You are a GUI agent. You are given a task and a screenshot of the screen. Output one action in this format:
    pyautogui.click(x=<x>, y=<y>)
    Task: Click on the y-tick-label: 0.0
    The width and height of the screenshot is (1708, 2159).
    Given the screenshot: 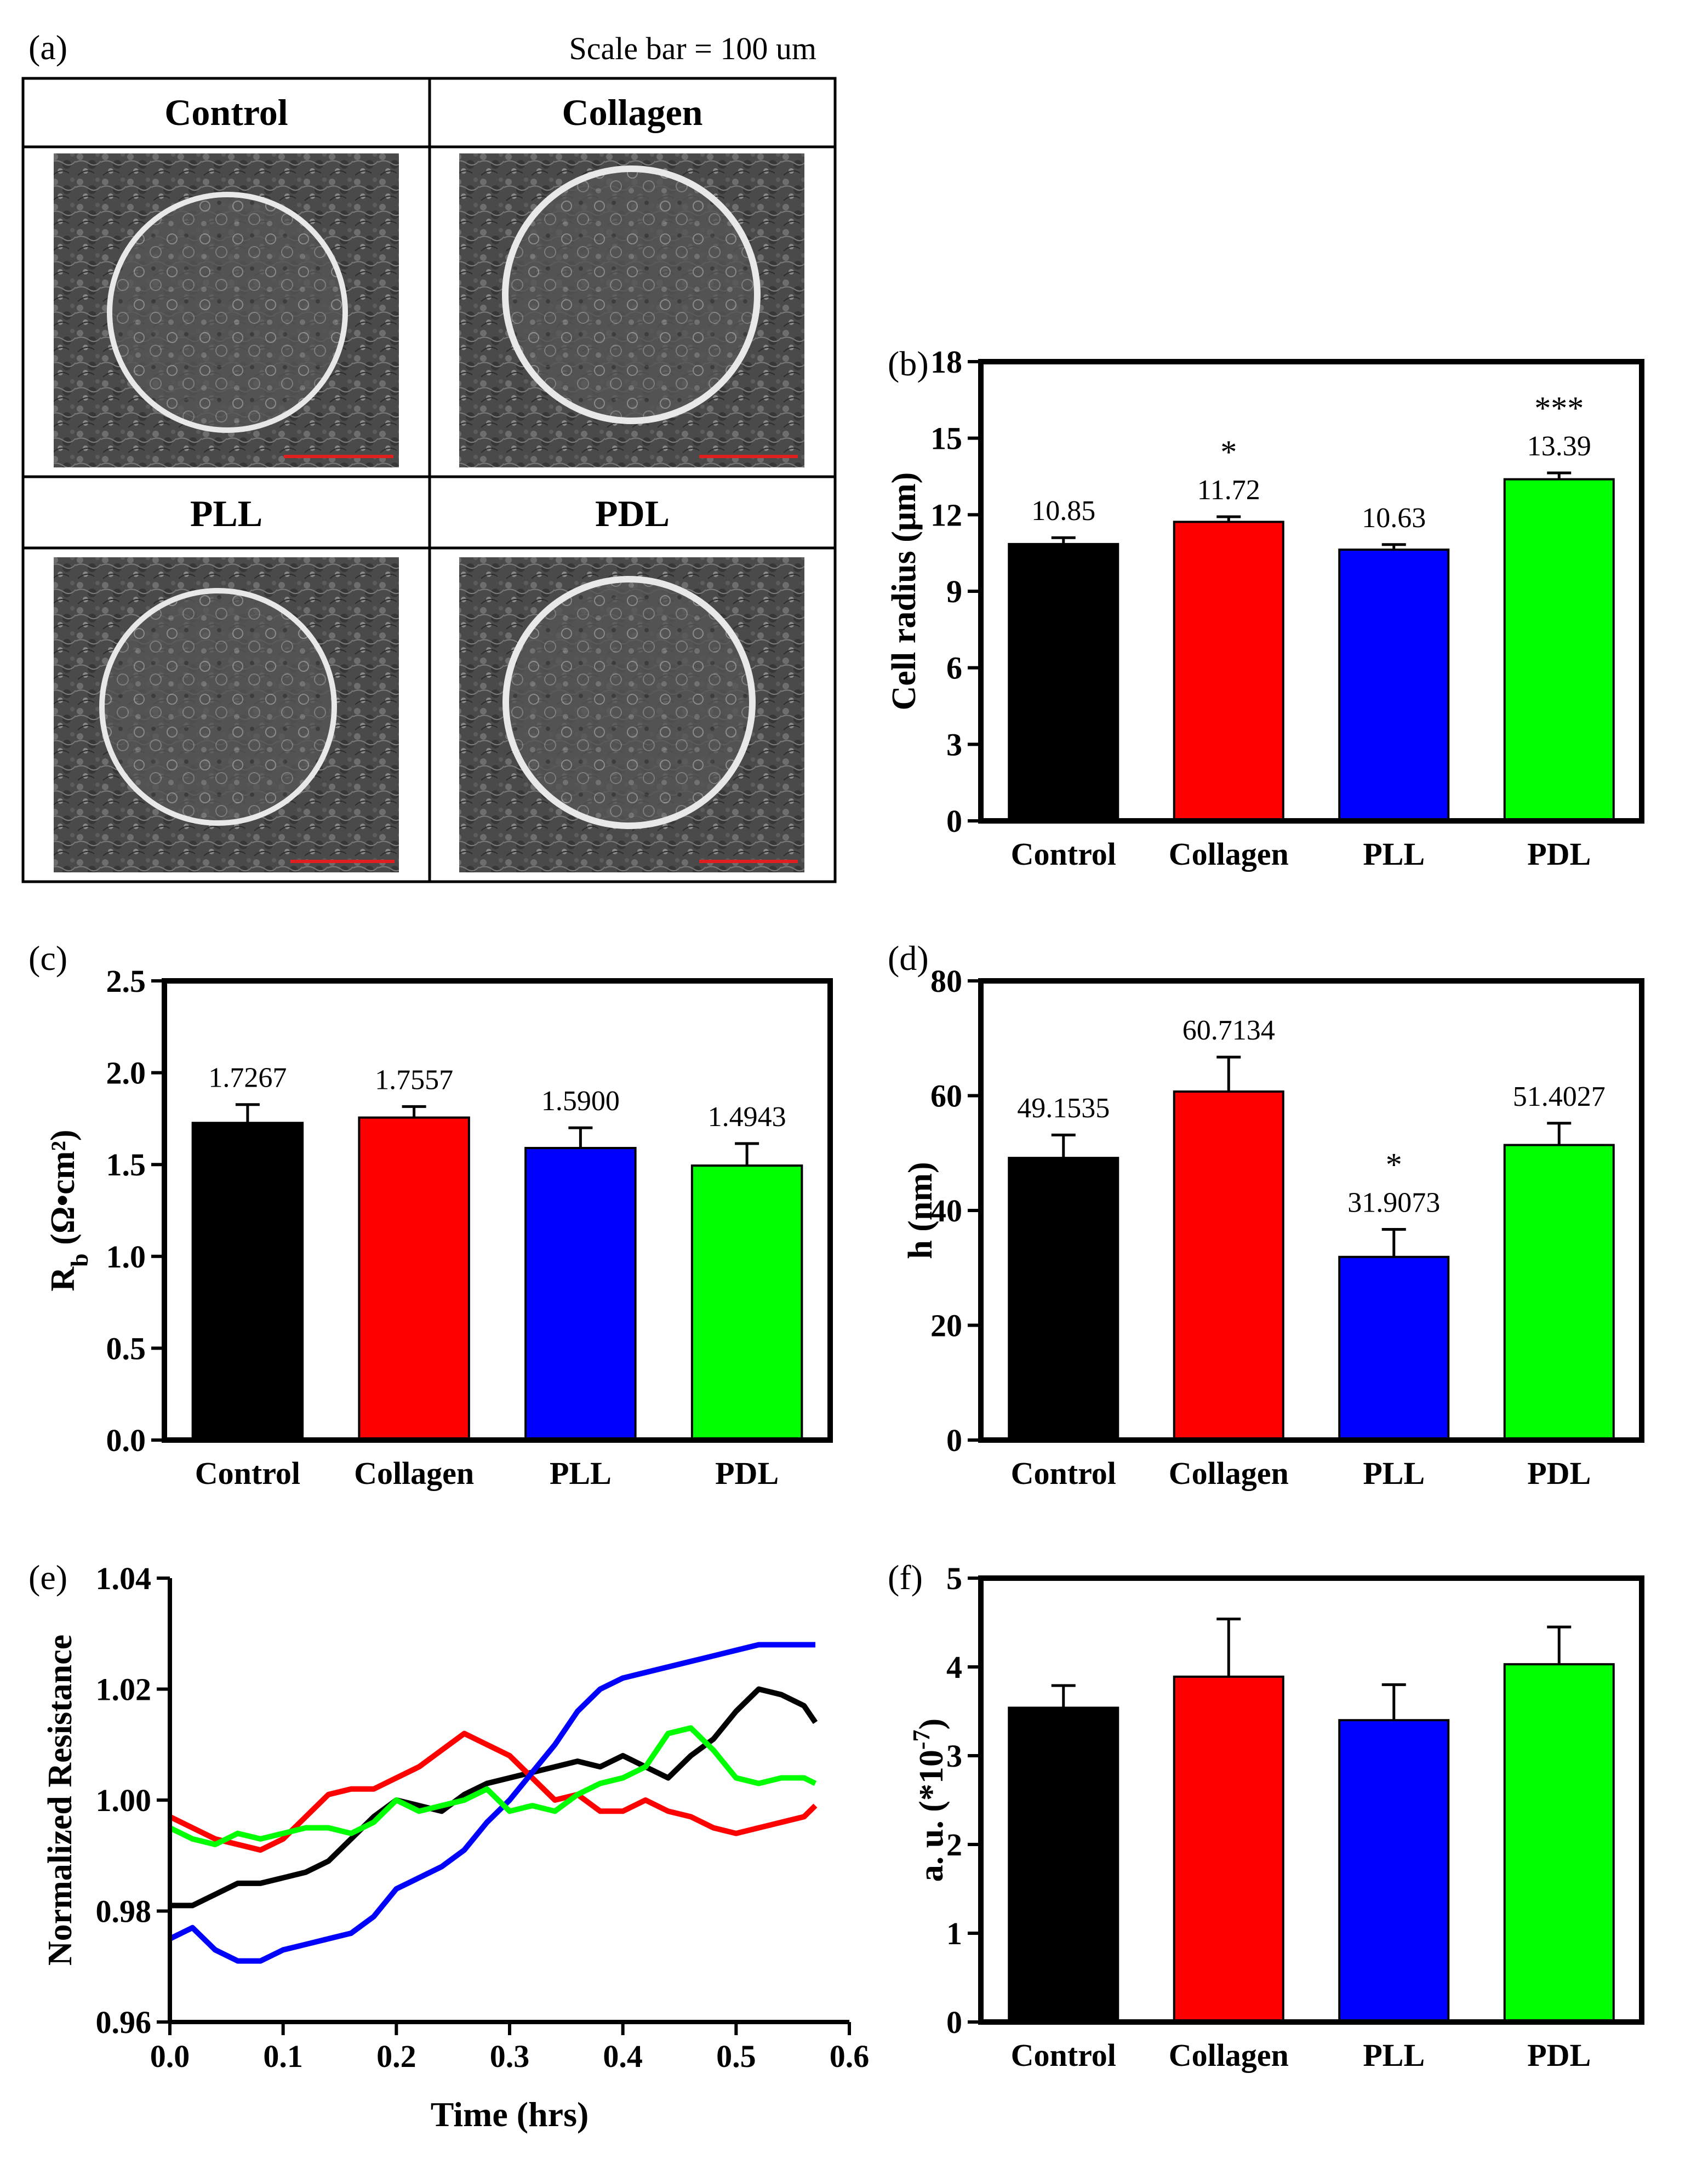 What is the action you would take?
    pyautogui.click(x=126, y=1440)
    